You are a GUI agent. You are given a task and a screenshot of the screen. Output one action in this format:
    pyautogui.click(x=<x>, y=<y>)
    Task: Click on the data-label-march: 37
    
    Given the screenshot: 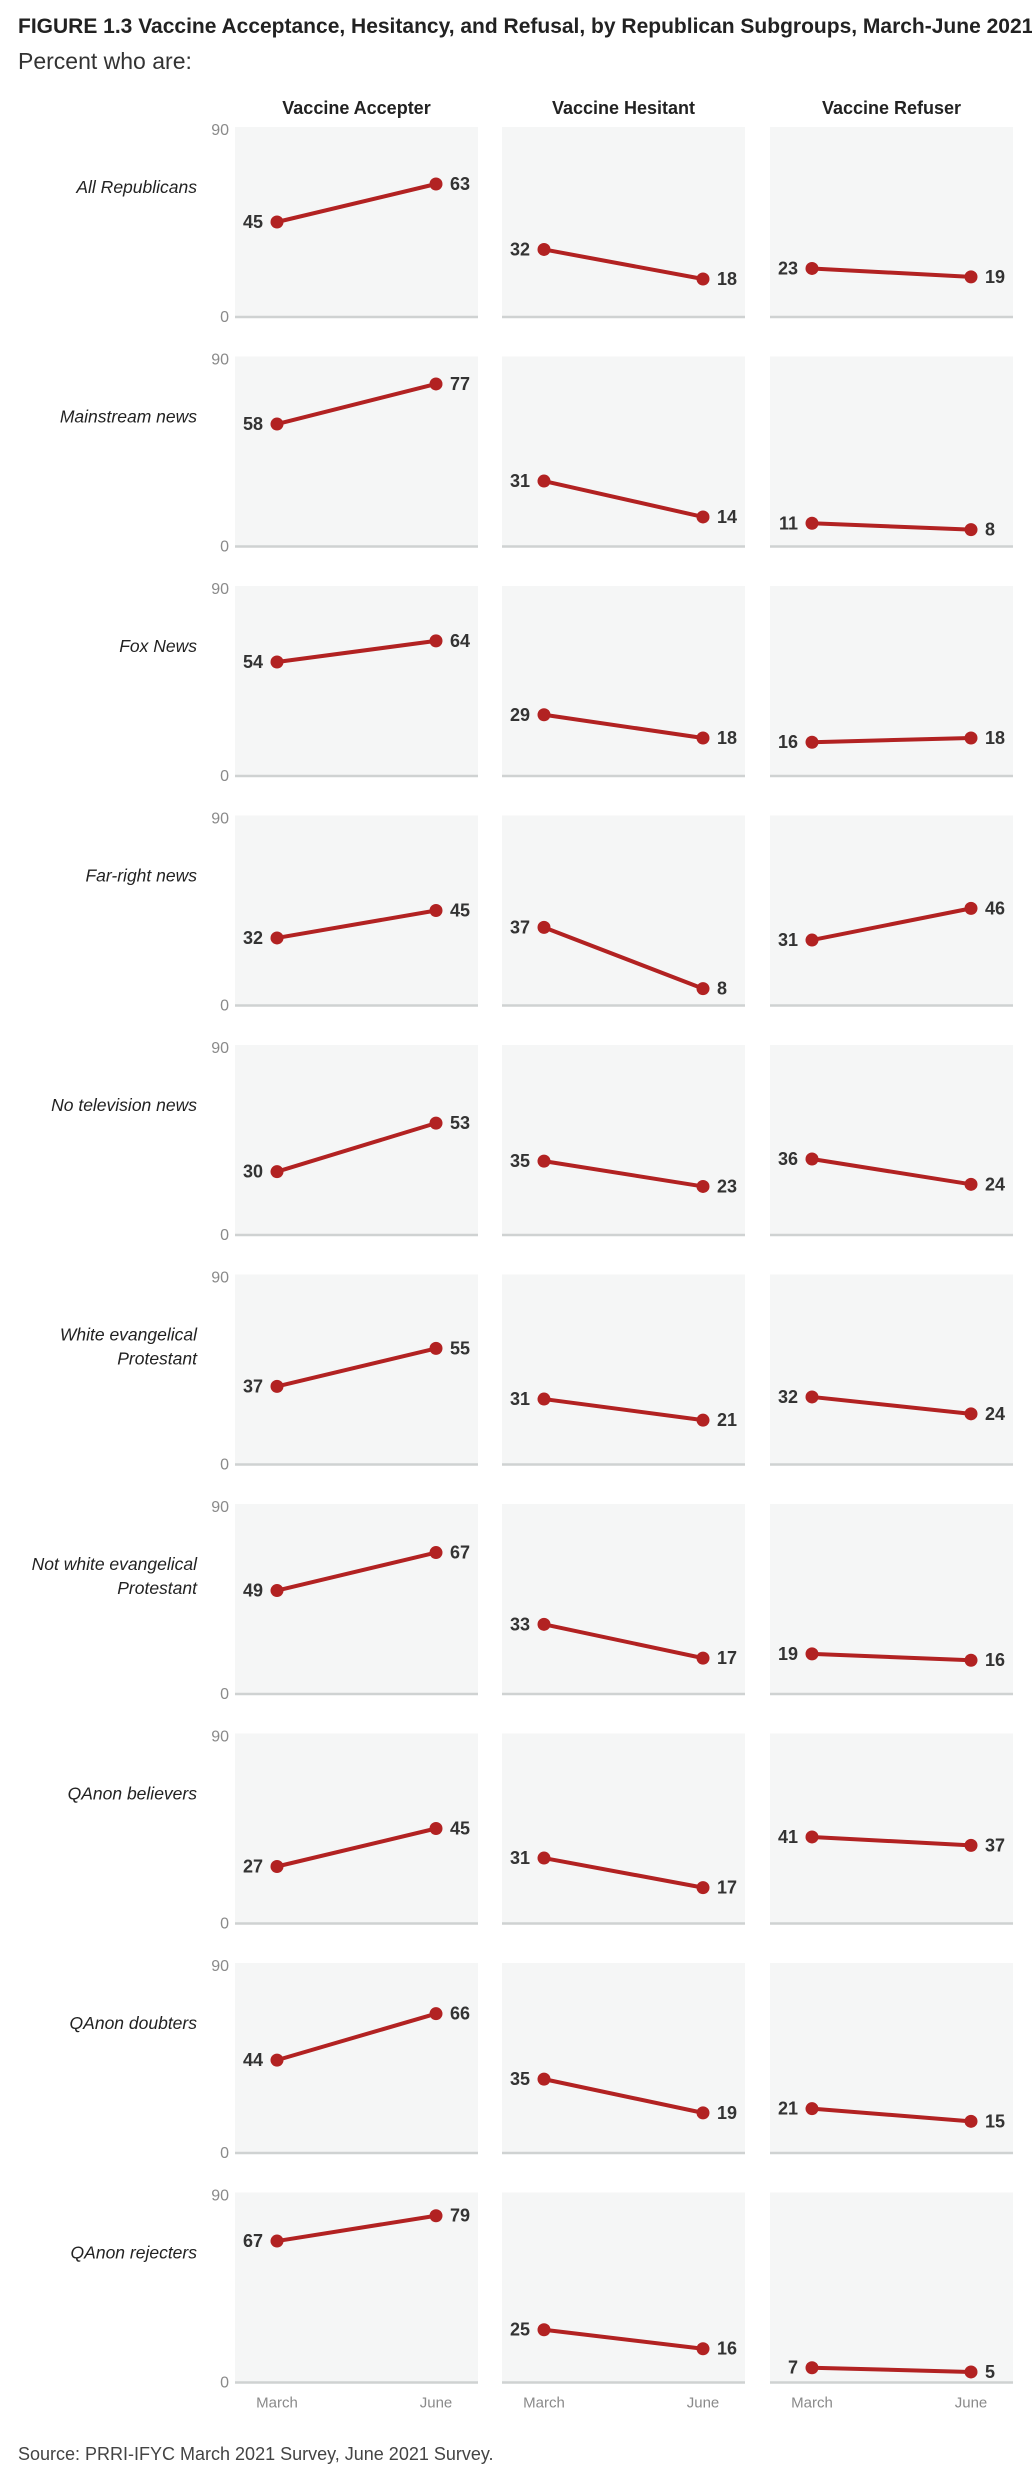 What is the action you would take?
    pyautogui.click(x=520, y=927)
    